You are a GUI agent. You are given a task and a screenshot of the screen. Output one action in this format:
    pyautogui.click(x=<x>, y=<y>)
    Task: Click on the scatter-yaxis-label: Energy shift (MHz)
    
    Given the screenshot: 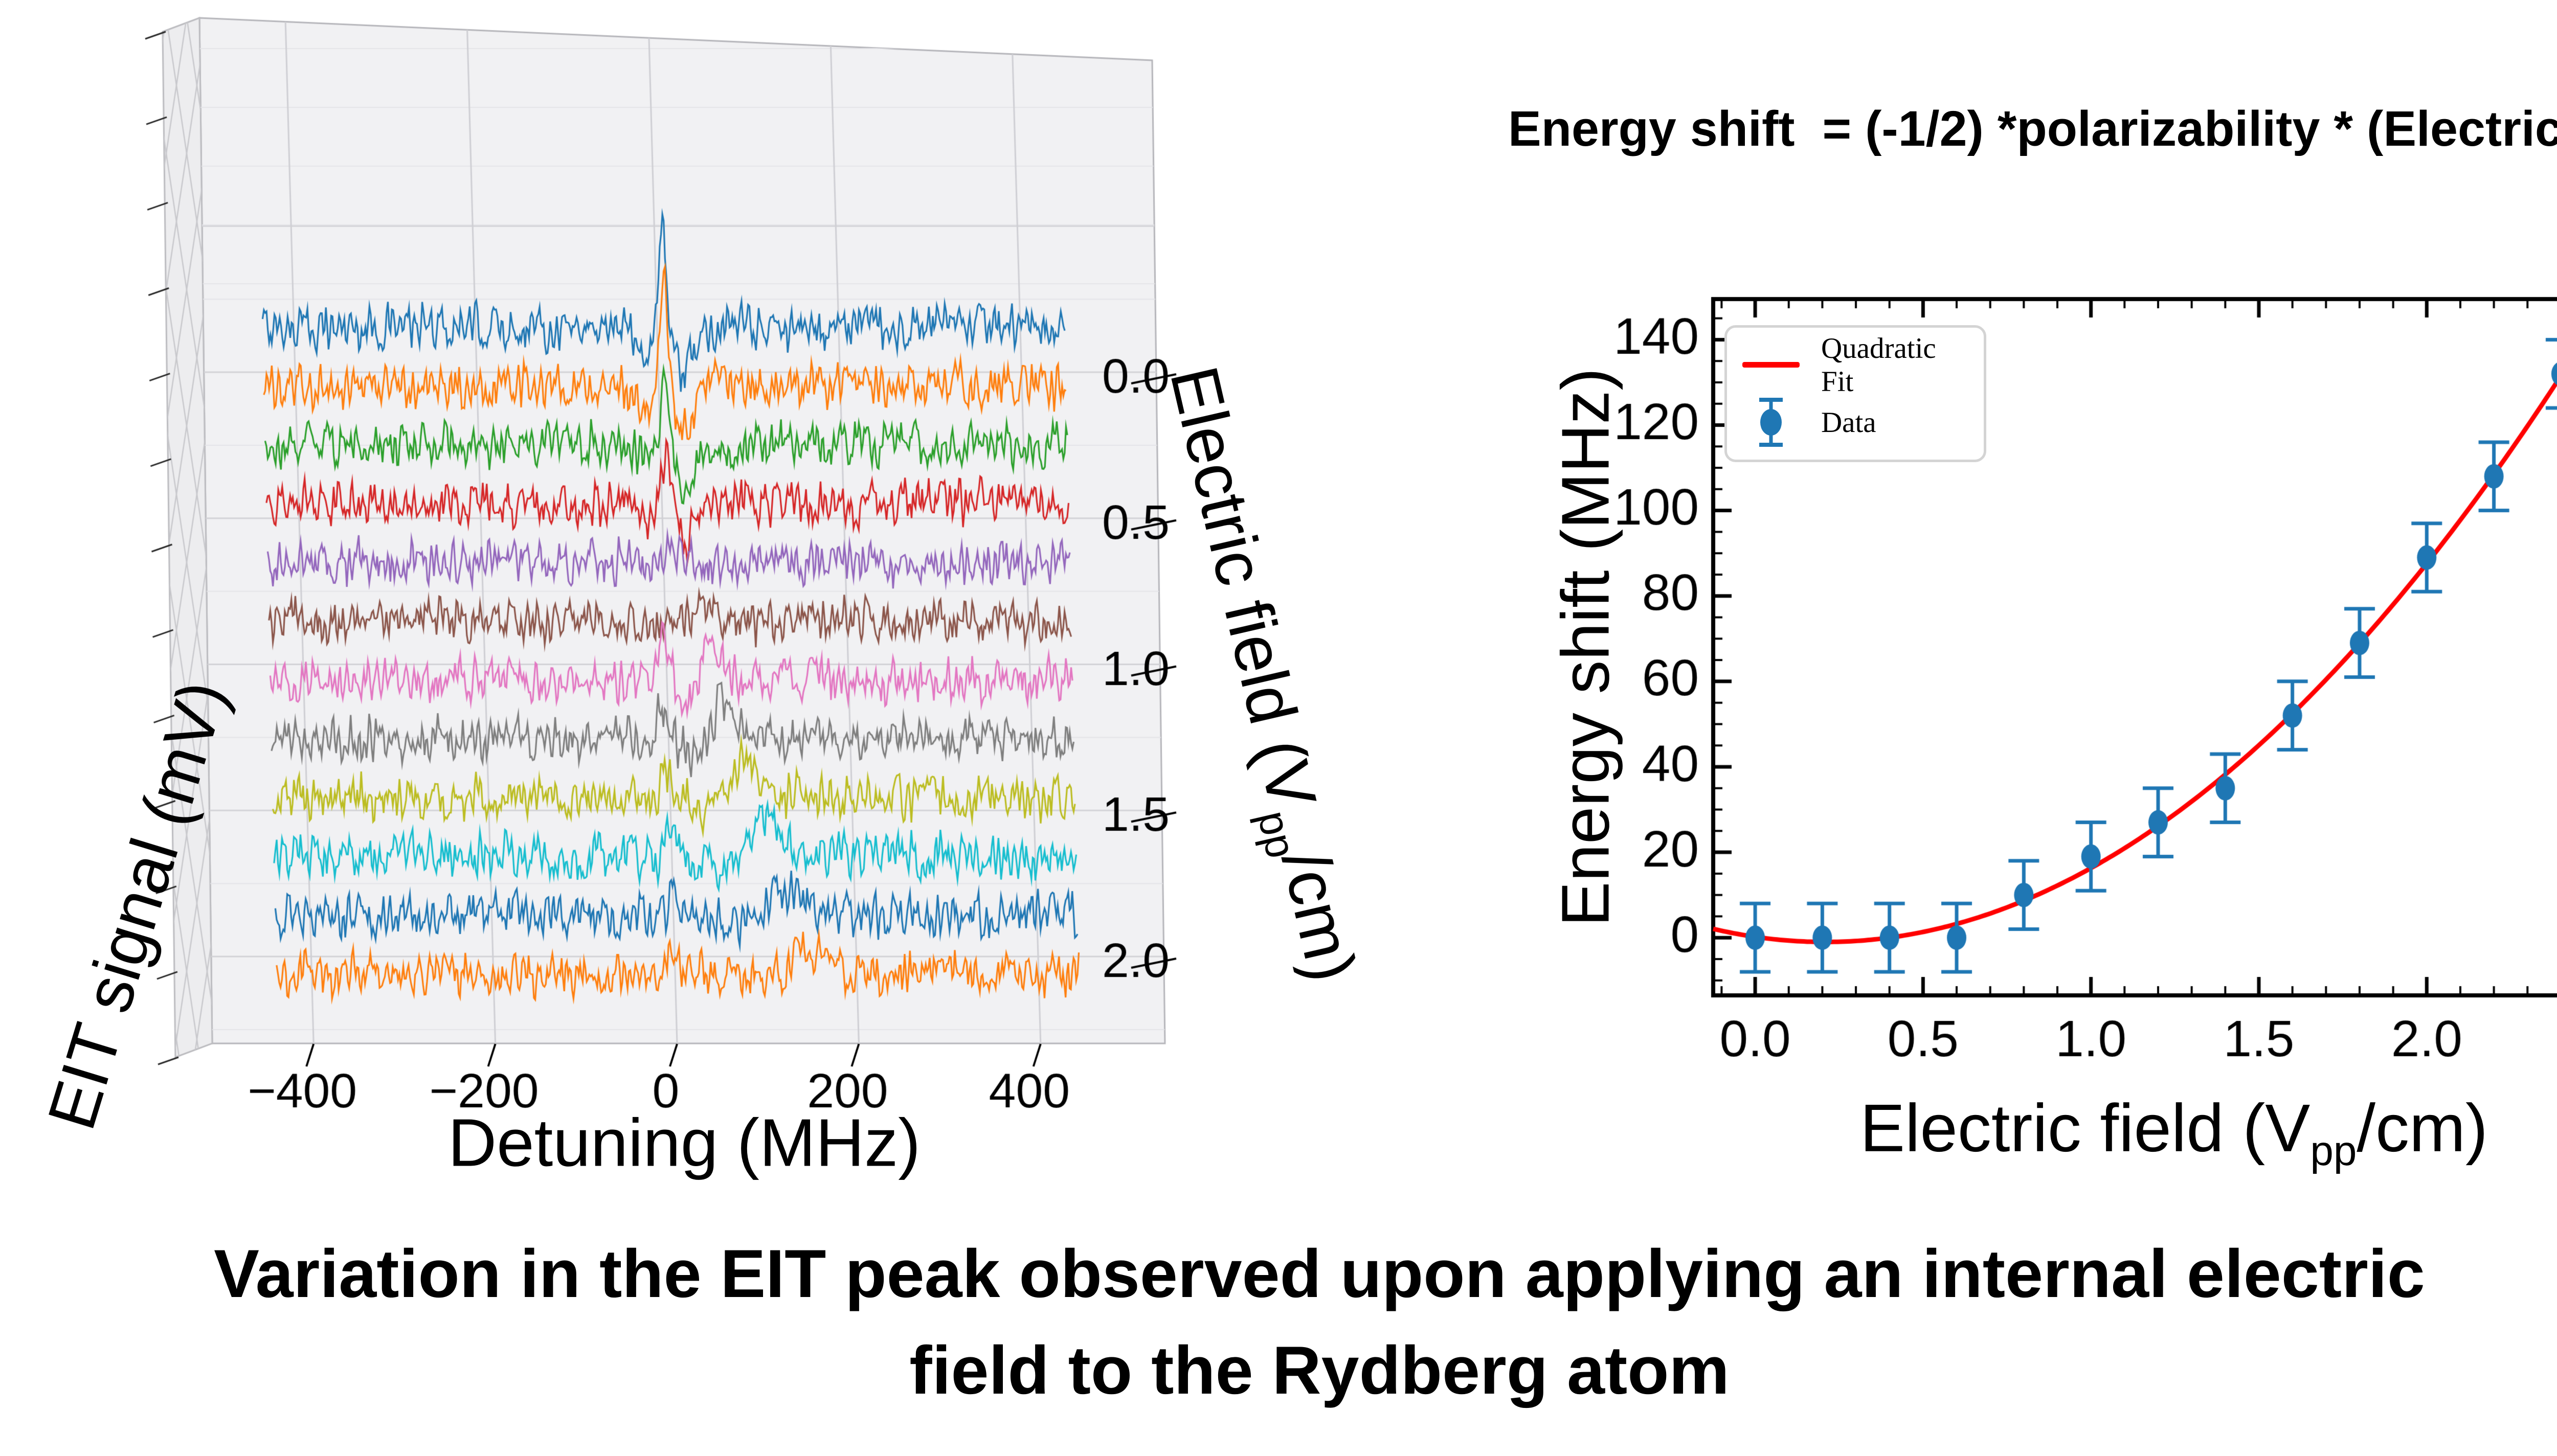 What is the action you would take?
    pyautogui.click(x=1585, y=647)
    